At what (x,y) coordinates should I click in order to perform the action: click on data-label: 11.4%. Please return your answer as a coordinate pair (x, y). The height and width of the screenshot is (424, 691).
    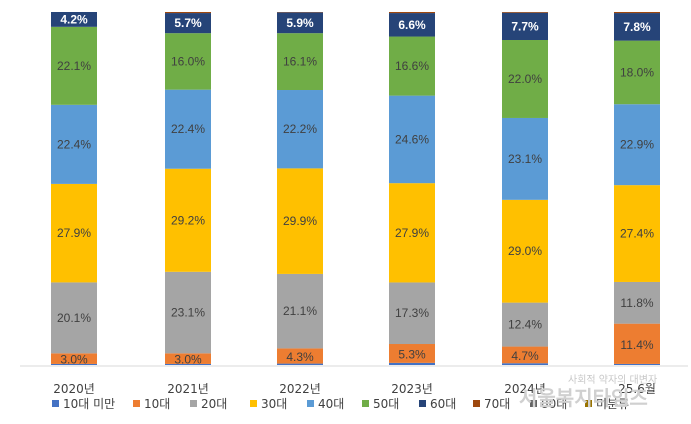
    Looking at the image, I should click on (636, 345).